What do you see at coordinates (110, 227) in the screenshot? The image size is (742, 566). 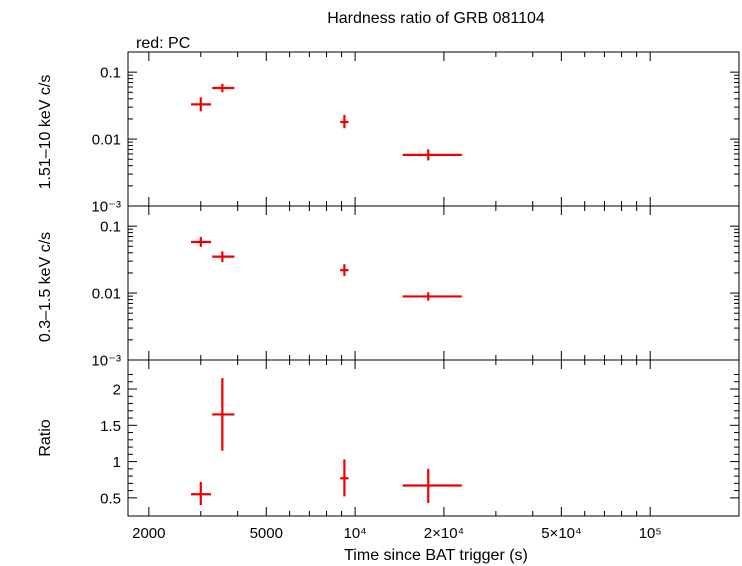 I see `soft-y-tick-label: 0.1` at bounding box center [110, 227].